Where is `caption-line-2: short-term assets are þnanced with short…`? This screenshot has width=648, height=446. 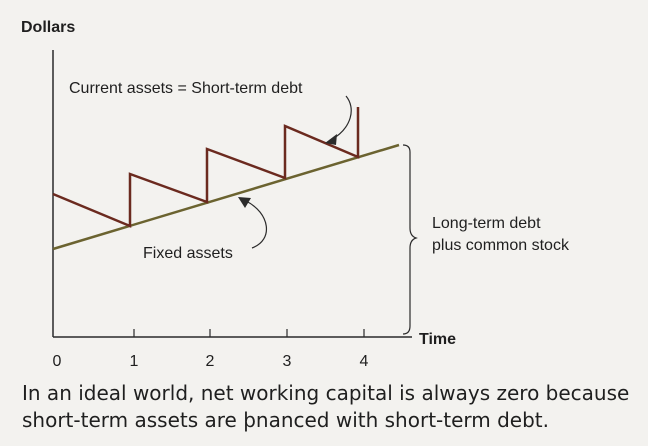 caption-line-2: short-term assets are þnanced with short… is located at coordinates (286, 420).